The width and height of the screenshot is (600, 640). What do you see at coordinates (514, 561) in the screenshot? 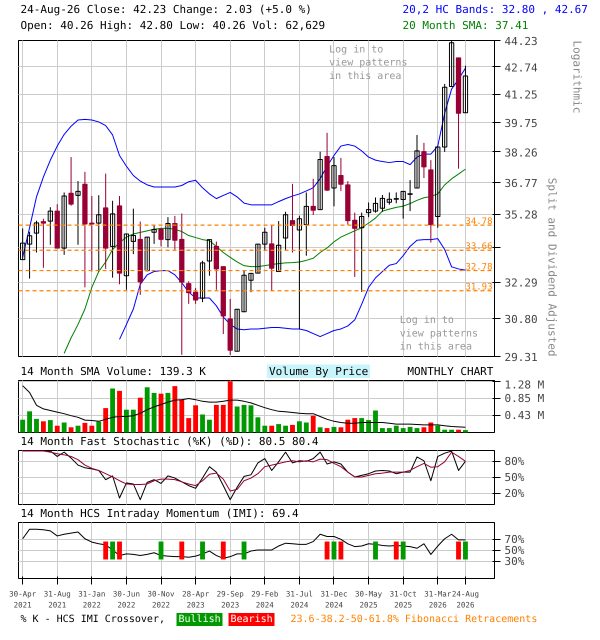
I see `y-tick-label: 30%` at bounding box center [514, 561].